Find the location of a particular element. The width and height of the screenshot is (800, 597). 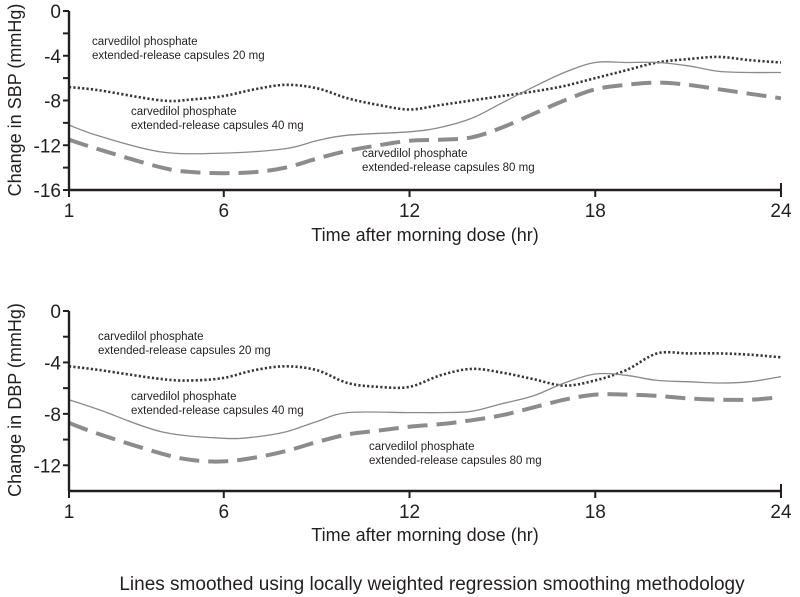

dbp-y-tick-label: -8 is located at coordinates (52, 415).